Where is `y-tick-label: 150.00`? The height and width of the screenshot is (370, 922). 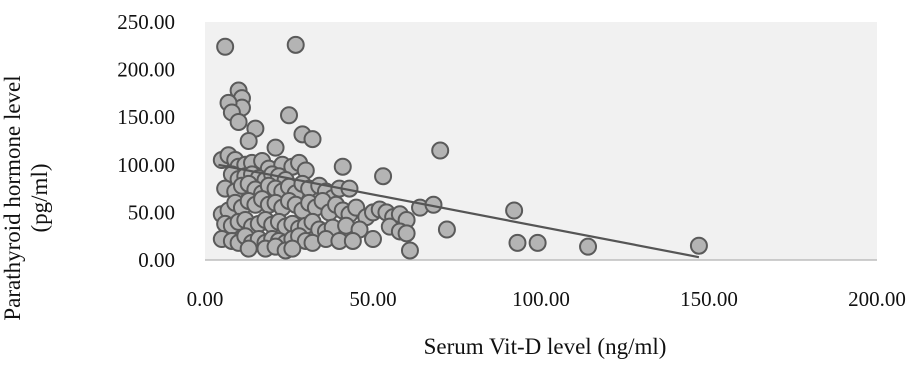 y-tick-label: 150.00 is located at coordinates (146, 117).